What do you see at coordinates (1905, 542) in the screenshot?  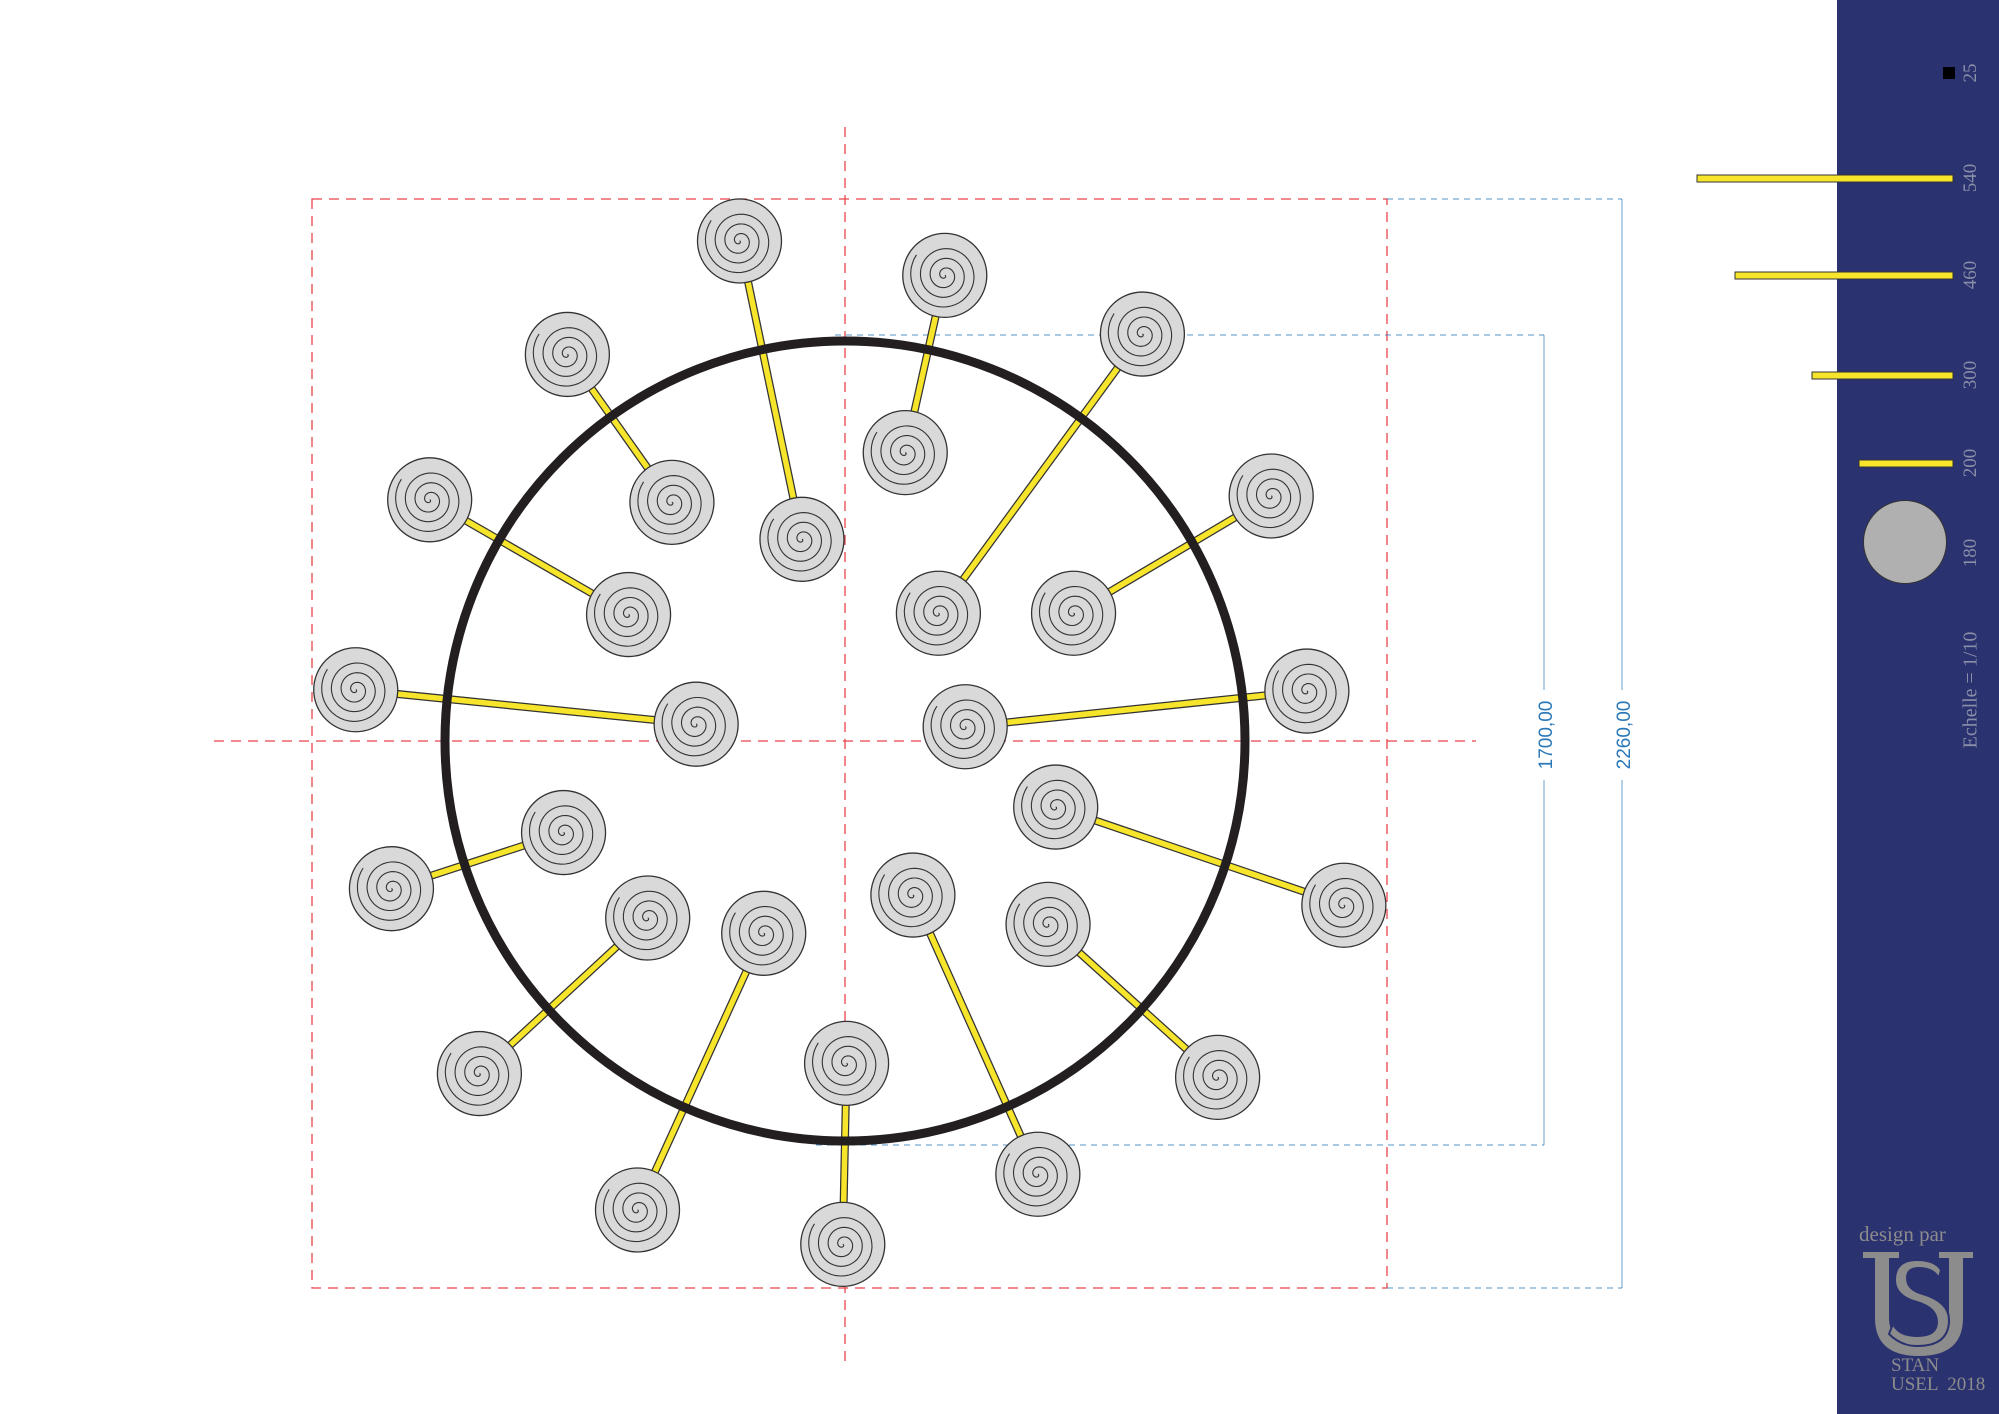 I see `legend-disk` at bounding box center [1905, 542].